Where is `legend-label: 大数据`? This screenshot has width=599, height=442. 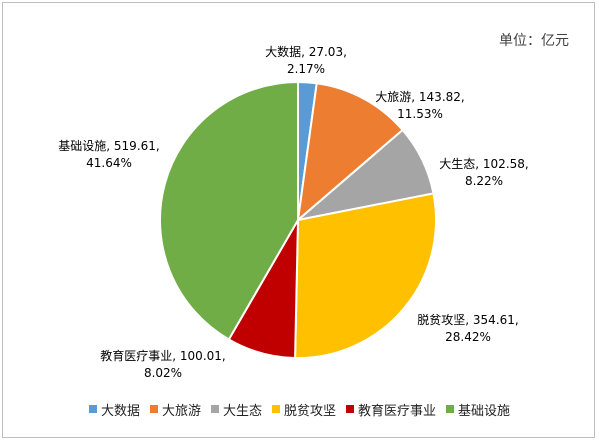
legend-label: 大数据 is located at coordinates (120, 411).